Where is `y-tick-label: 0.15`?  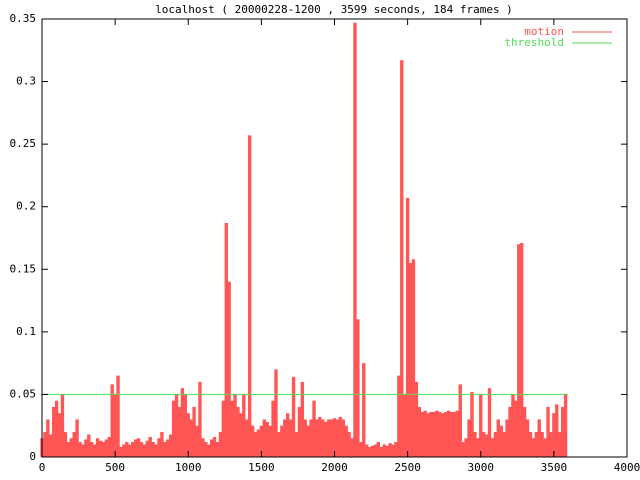
y-tick-label: 0.15 is located at coordinates (23, 268).